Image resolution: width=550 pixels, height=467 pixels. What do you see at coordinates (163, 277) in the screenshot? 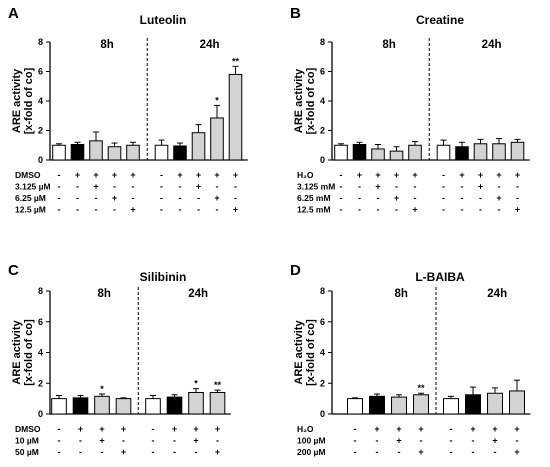
I see `panel-title: Silibinin` at bounding box center [163, 277].